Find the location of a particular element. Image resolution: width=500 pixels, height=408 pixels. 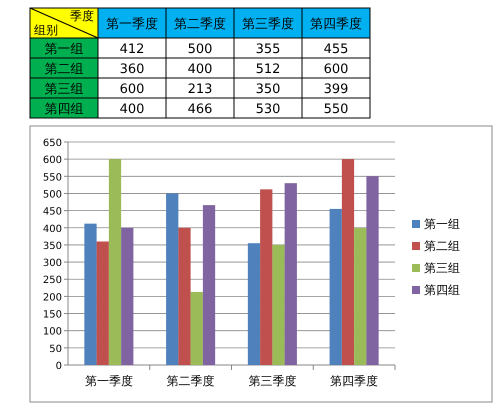

category-label: 第二季度 is located at coordinates (200, 24).